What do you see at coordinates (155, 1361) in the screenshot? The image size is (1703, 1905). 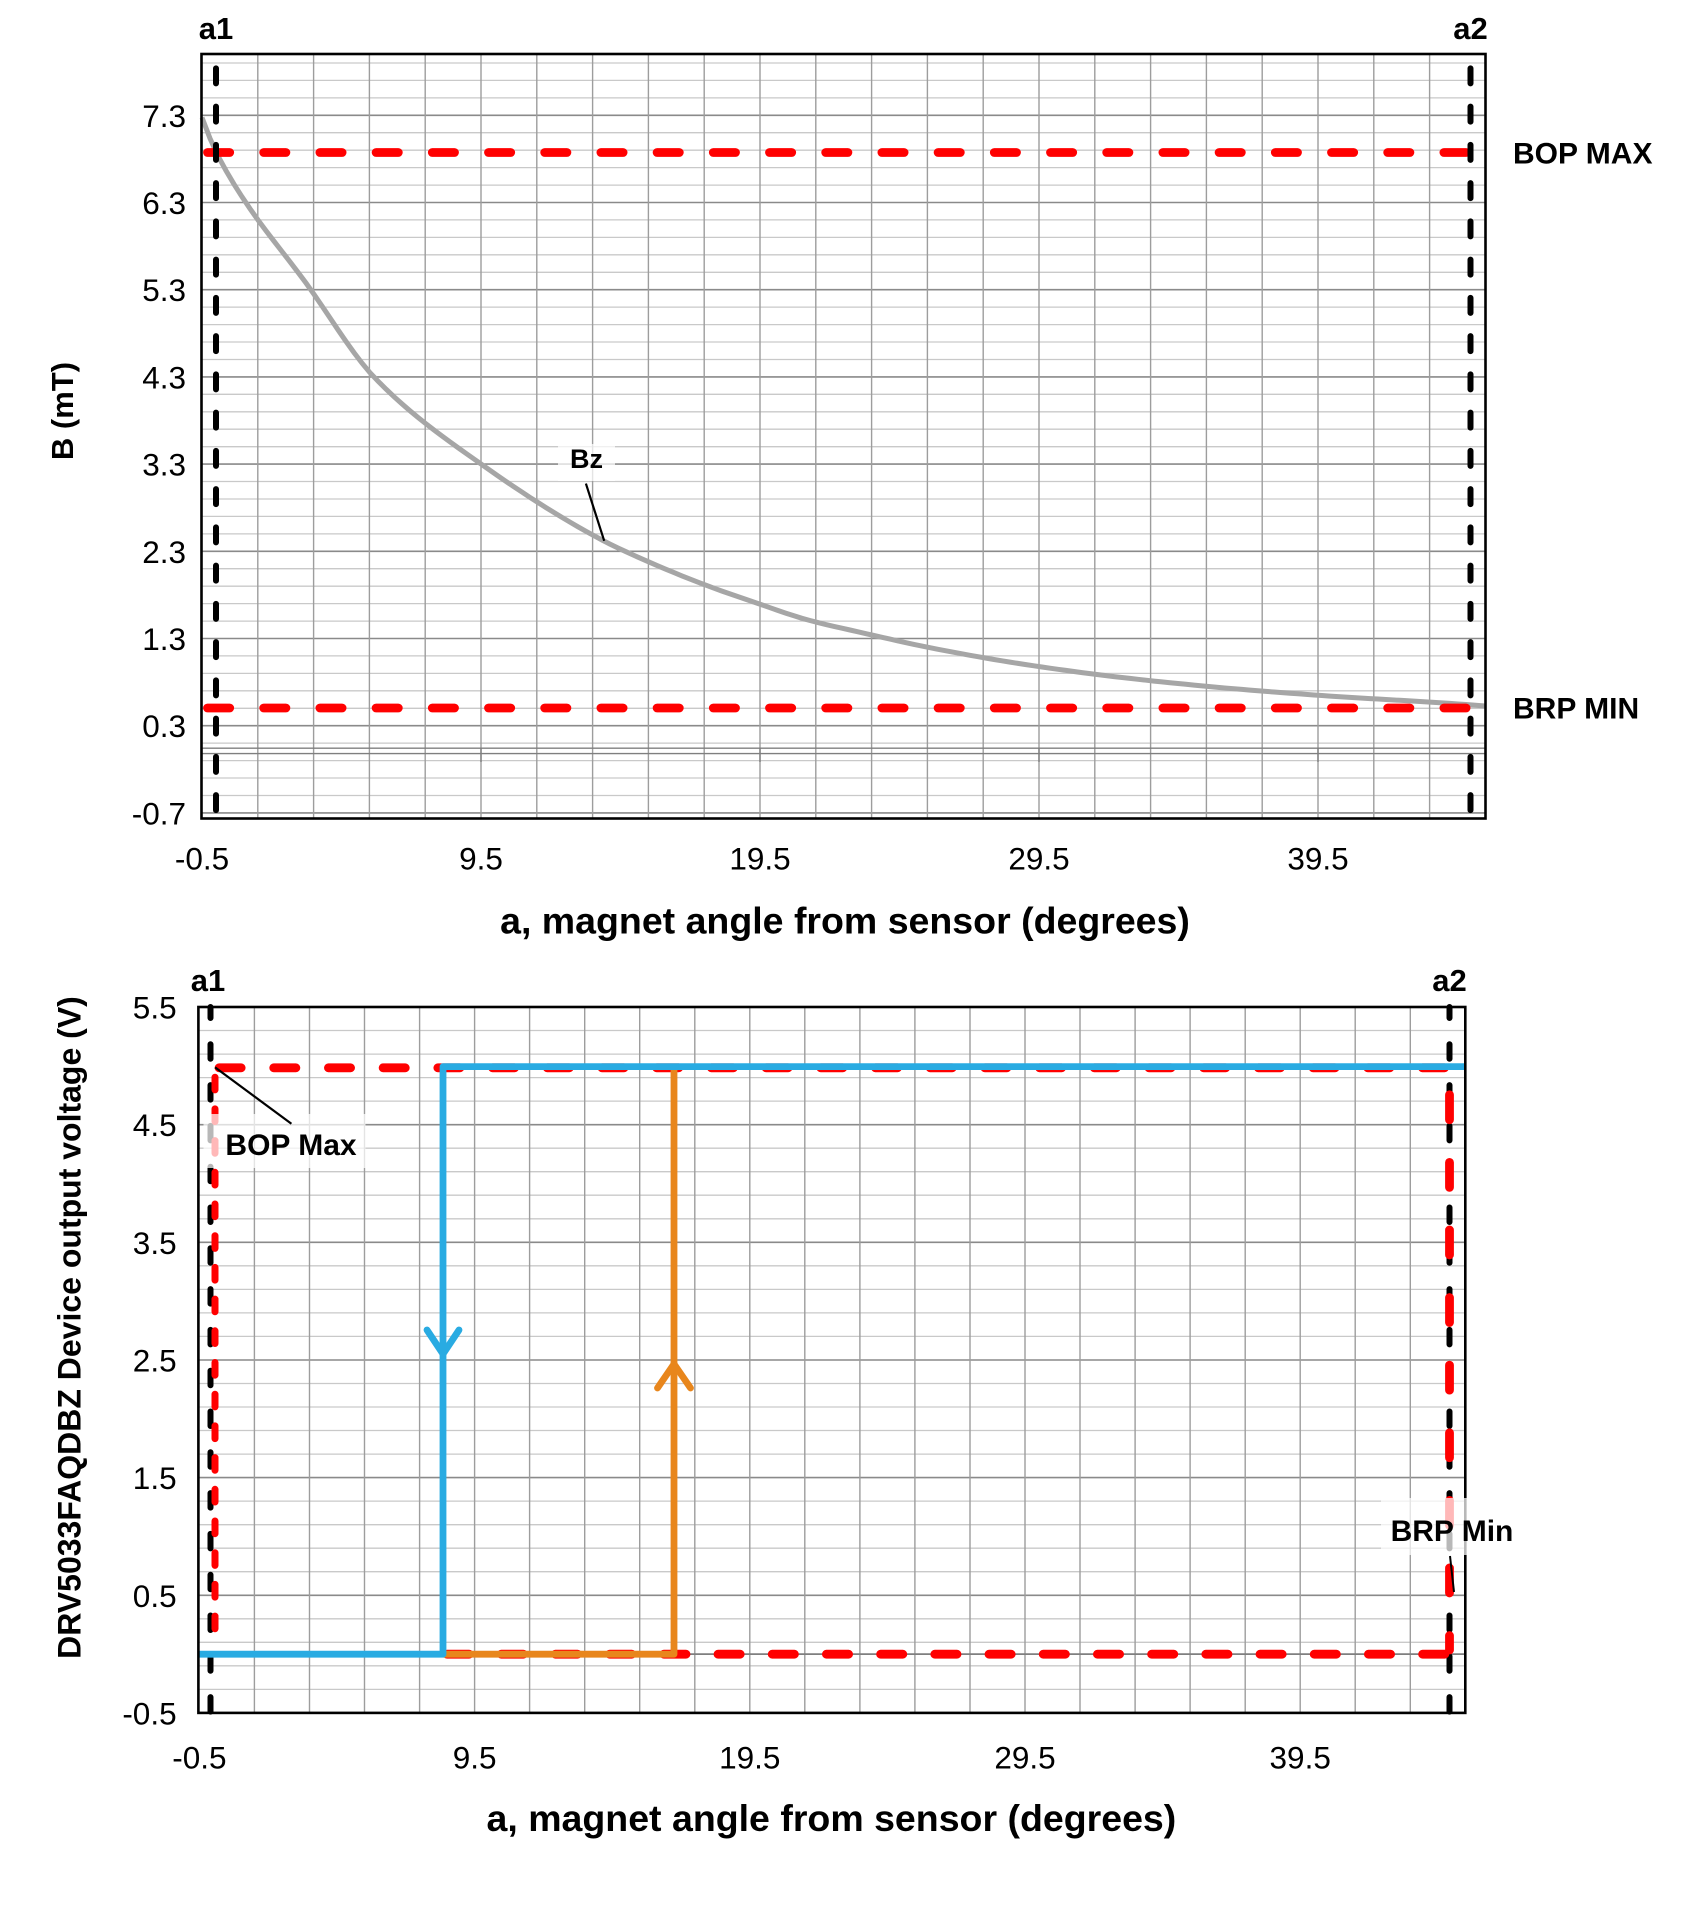 I see `svg-text: 2.5` at bounding box center [155, 1361].